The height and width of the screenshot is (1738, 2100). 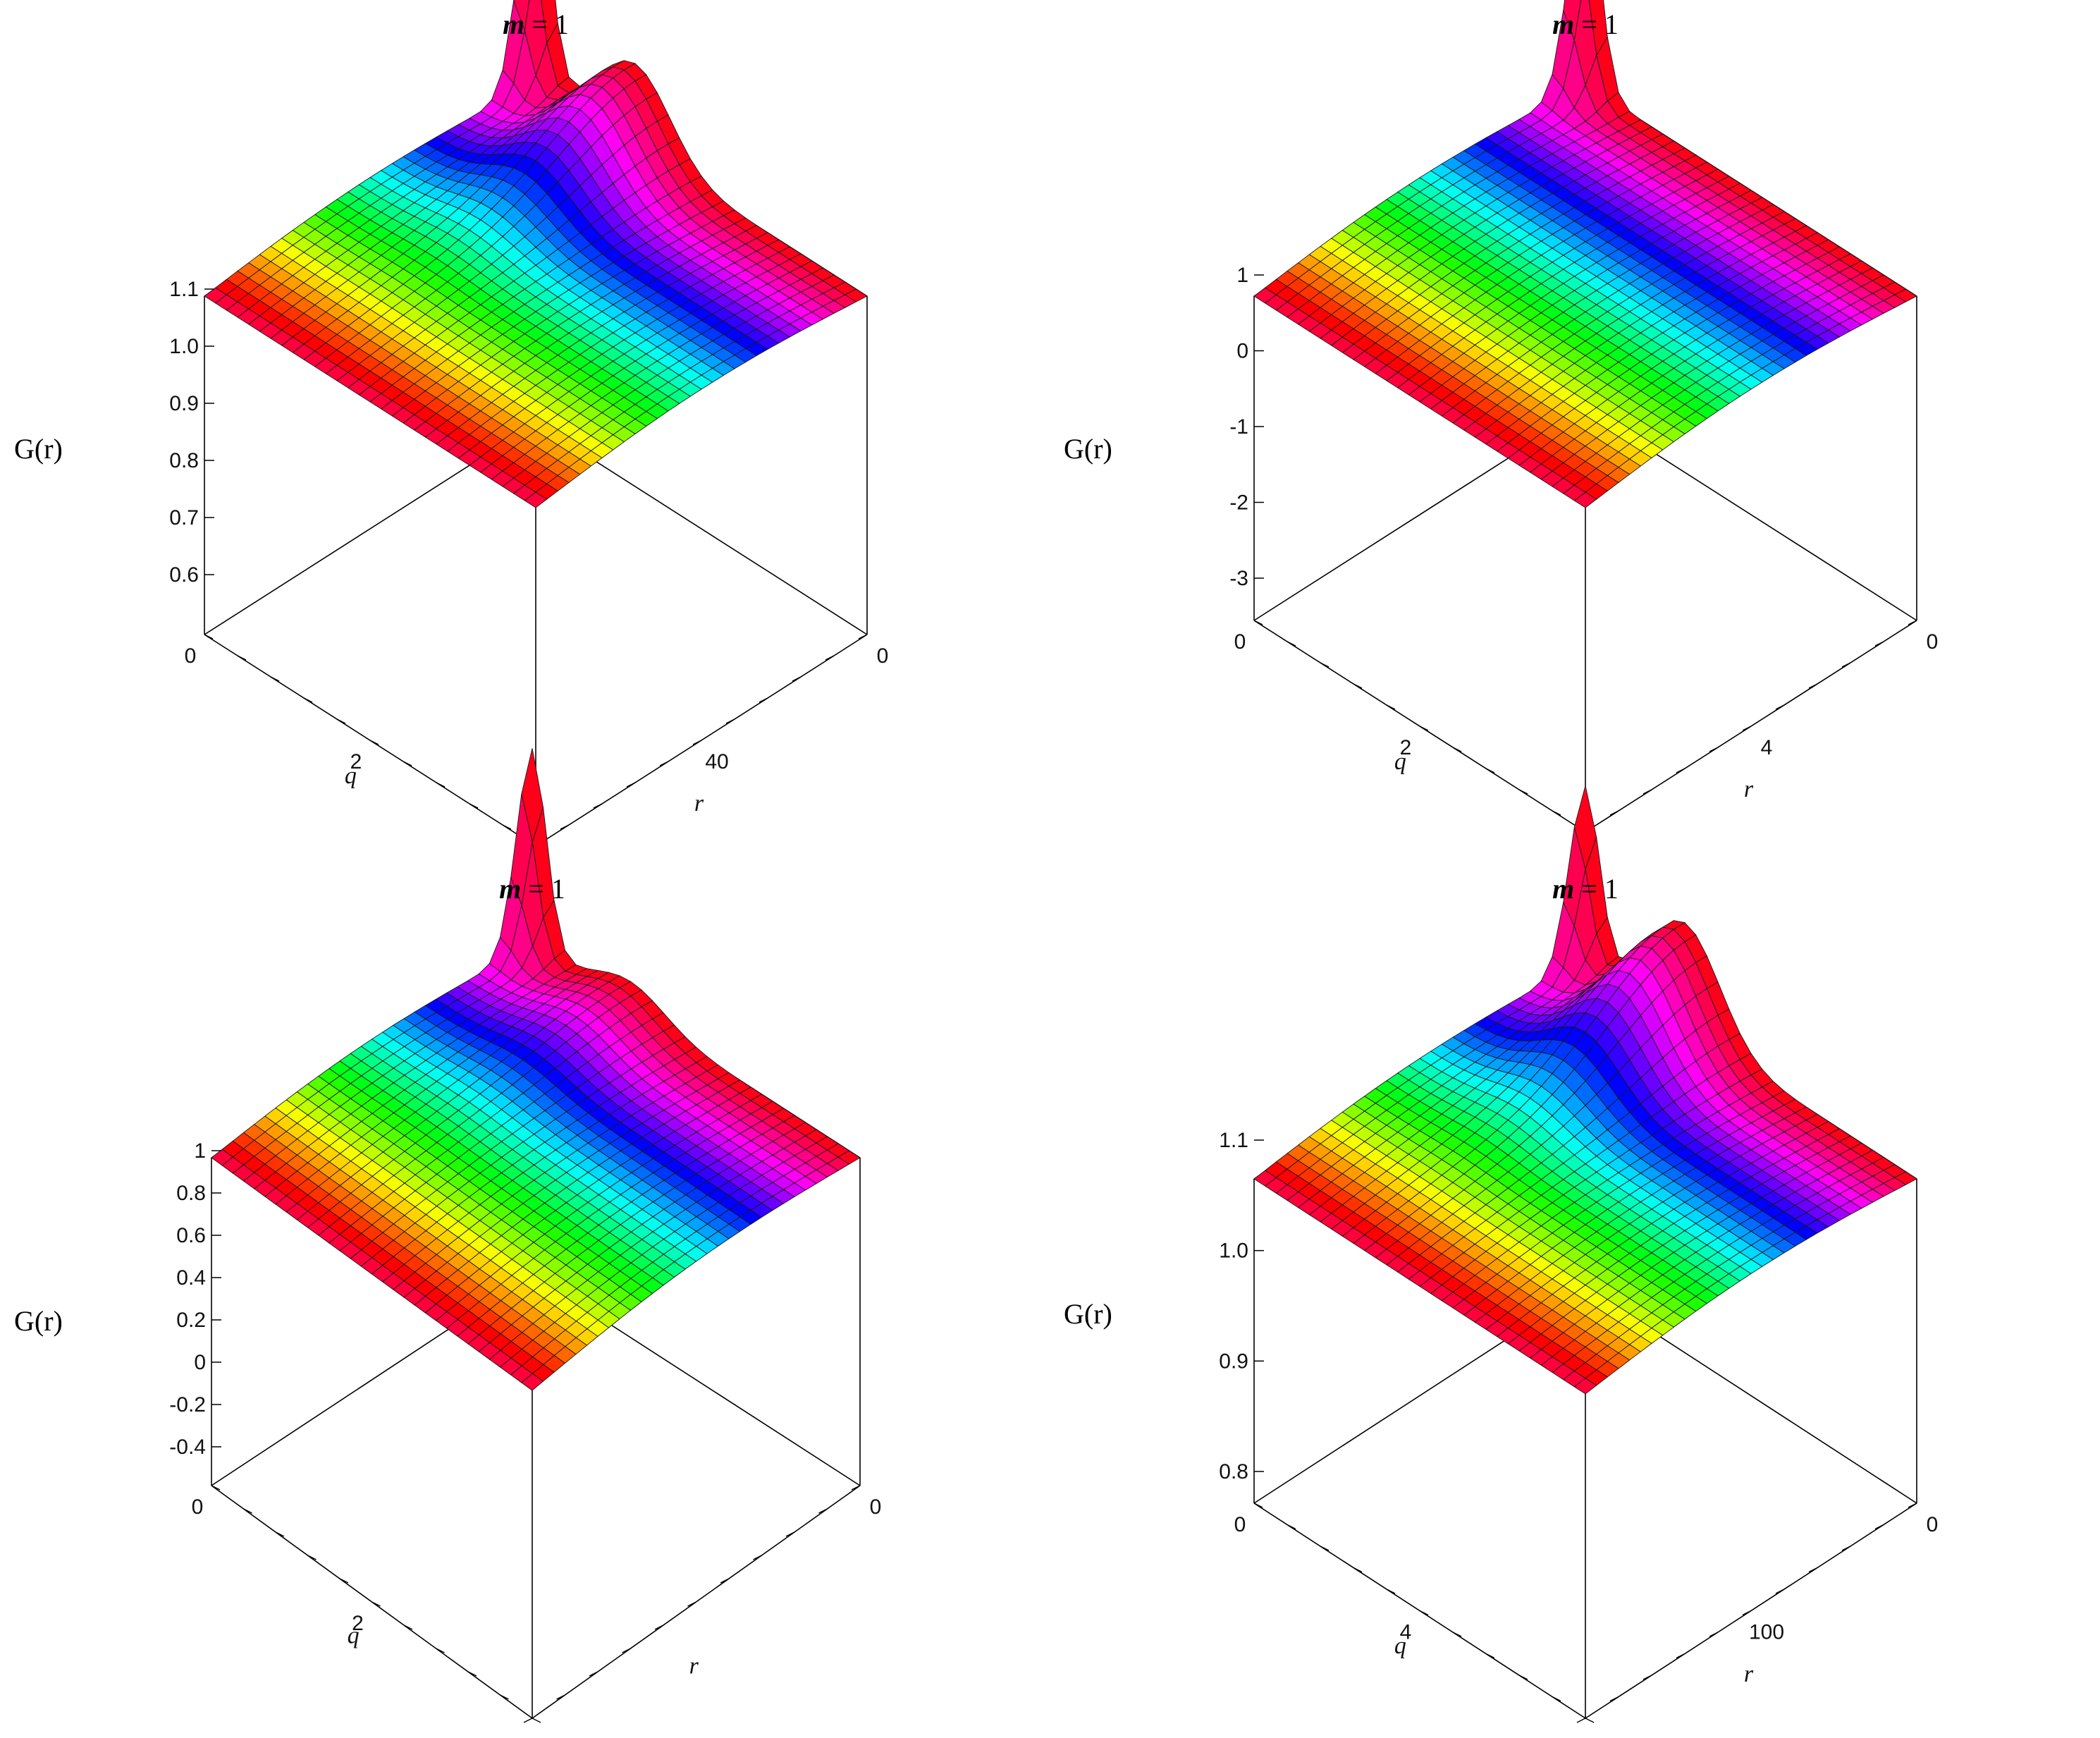 What do you see at coordinates (1233, 1361) in the screenshot?
I see `z-tick-label: 0.9` at bounding box center [1233, 1361].